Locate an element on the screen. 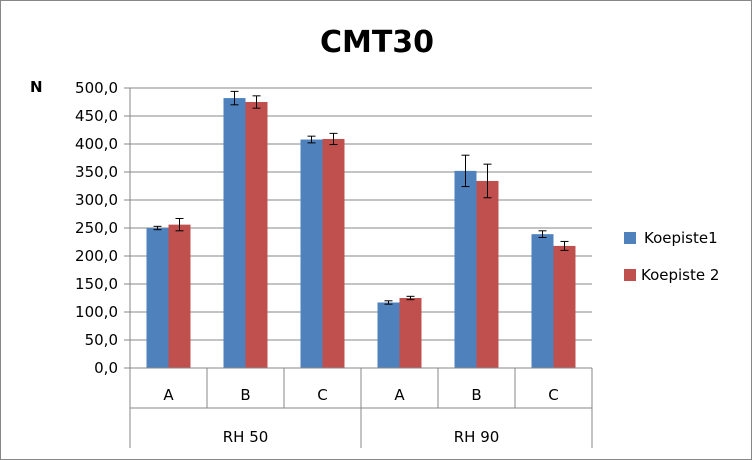 This screenshot has width=752, height=460. y-axis-label: N is located at coordinates (36, 87).